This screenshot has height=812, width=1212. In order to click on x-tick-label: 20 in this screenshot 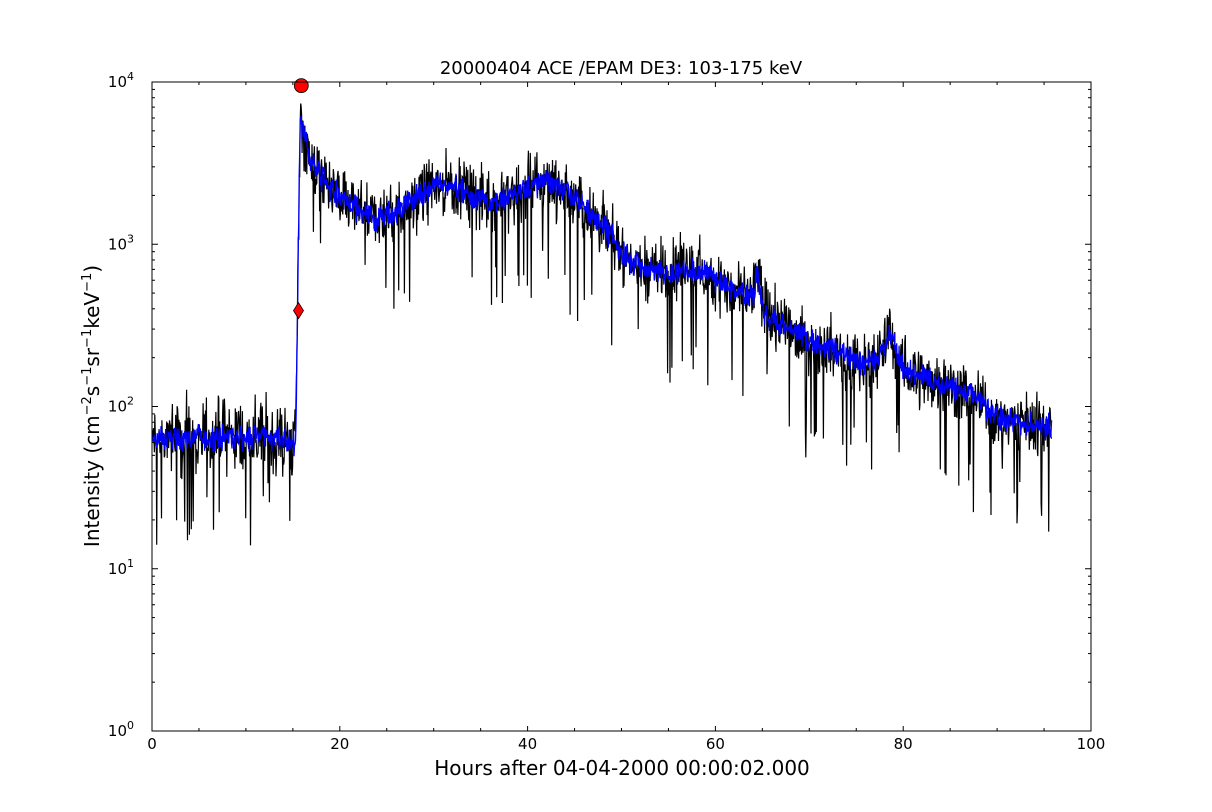, I will do `click(339, 744)`.